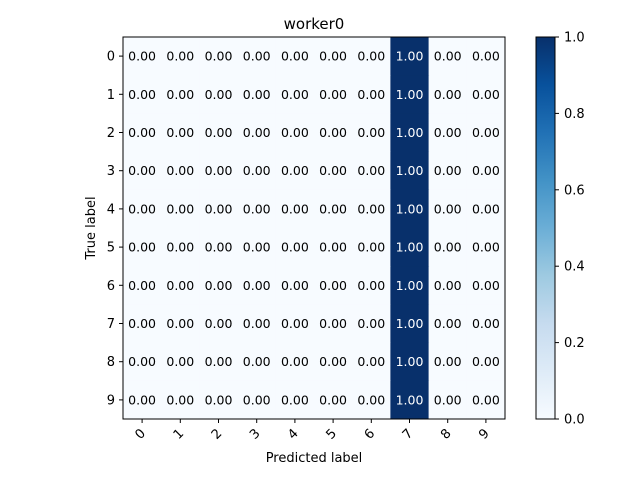 The width and height of the screenshot is (640, 480). I want to click on y-axis: 0 1 2 3 4 5 6 7 8 9, so click(115, 229).